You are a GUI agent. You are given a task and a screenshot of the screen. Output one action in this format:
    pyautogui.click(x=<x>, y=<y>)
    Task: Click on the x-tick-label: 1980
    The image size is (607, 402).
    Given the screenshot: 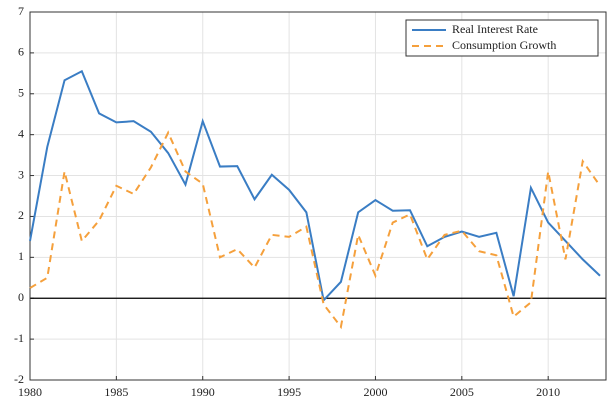 What is the action you would take?
    pyautogui.click(x=30, y=392)
    